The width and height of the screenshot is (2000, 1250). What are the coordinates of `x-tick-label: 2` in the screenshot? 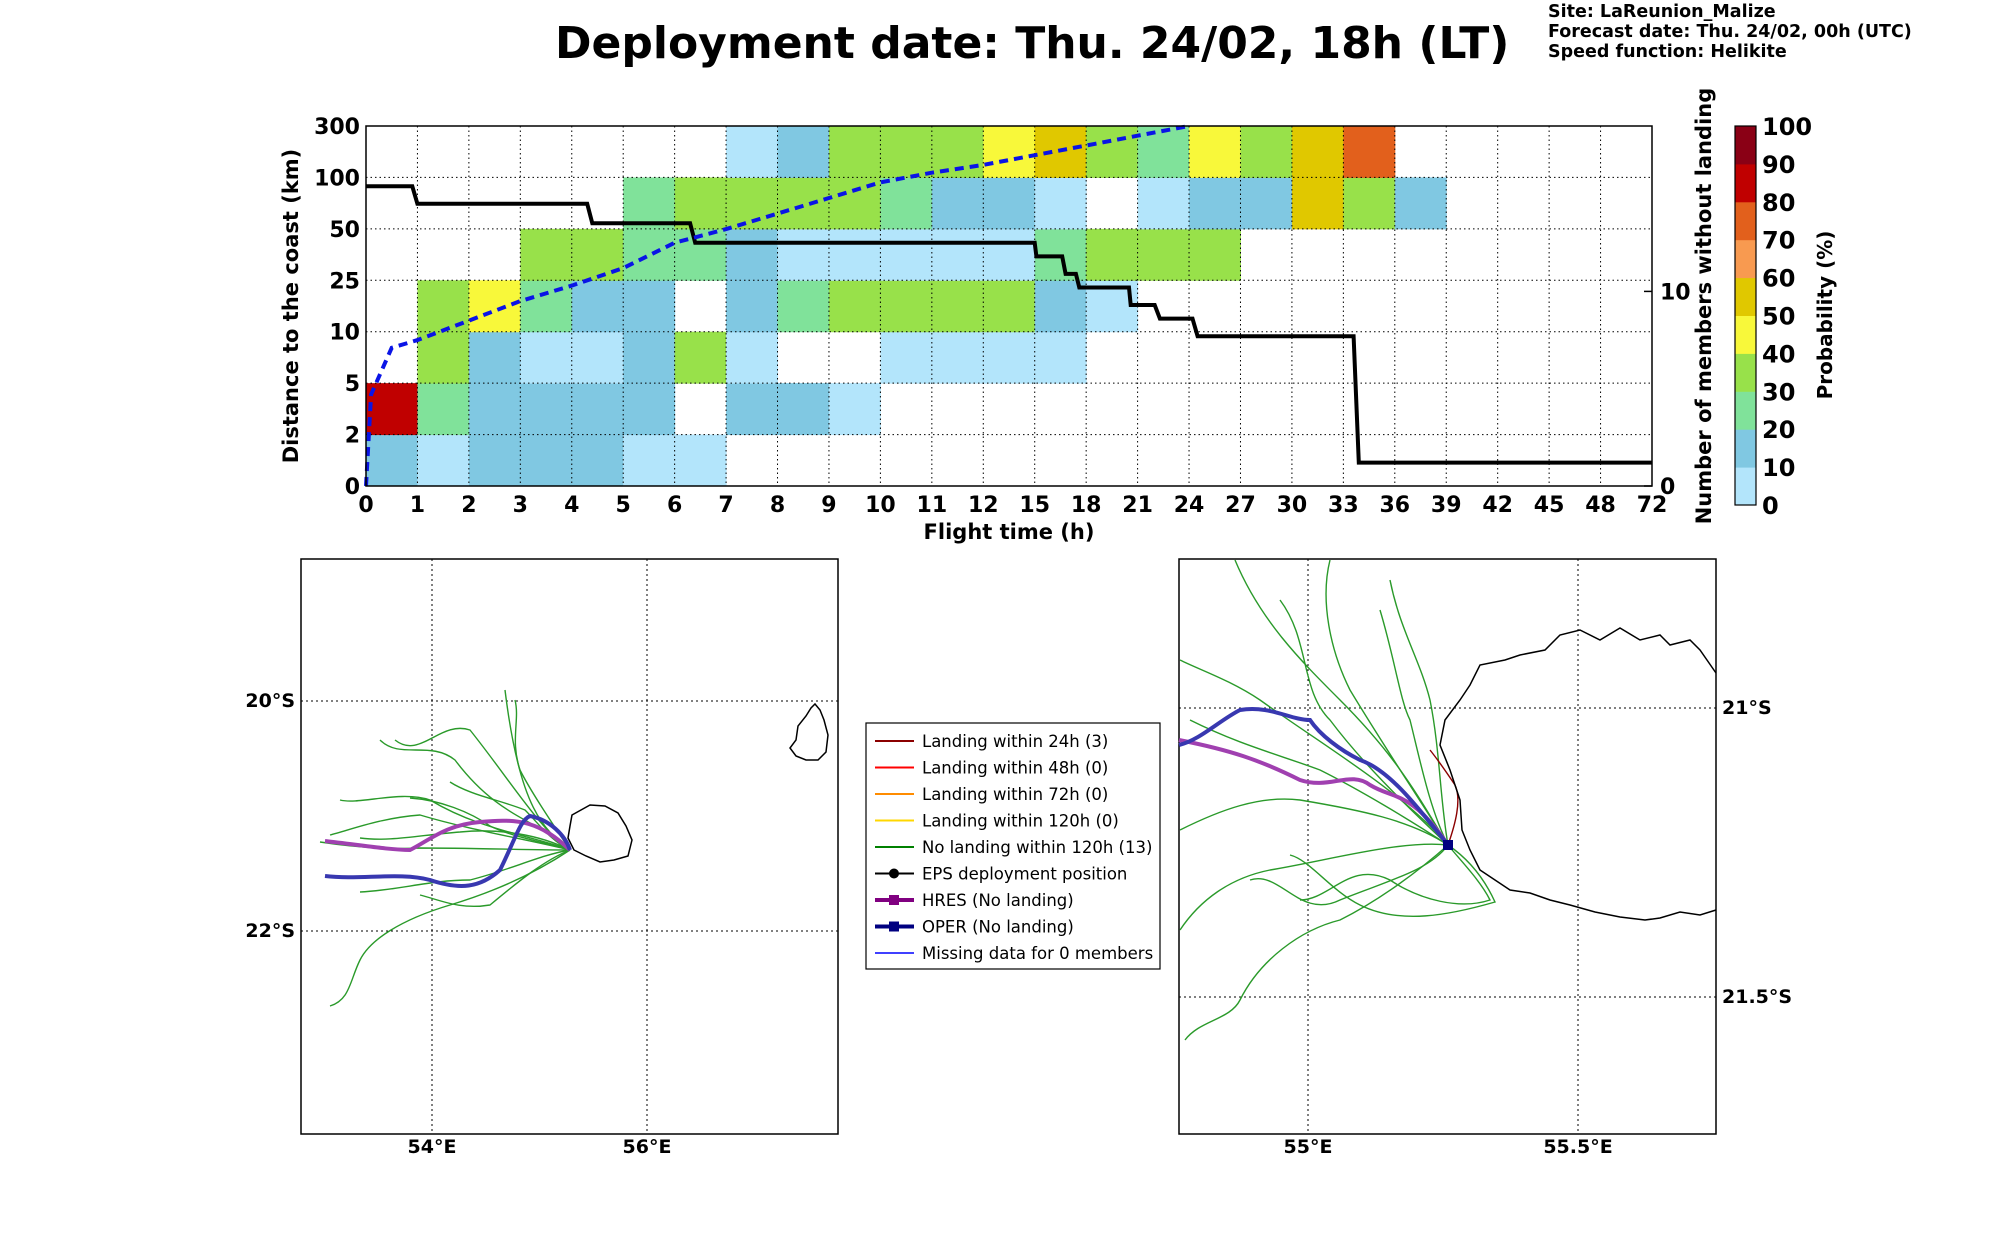 It's located at (468, 505).